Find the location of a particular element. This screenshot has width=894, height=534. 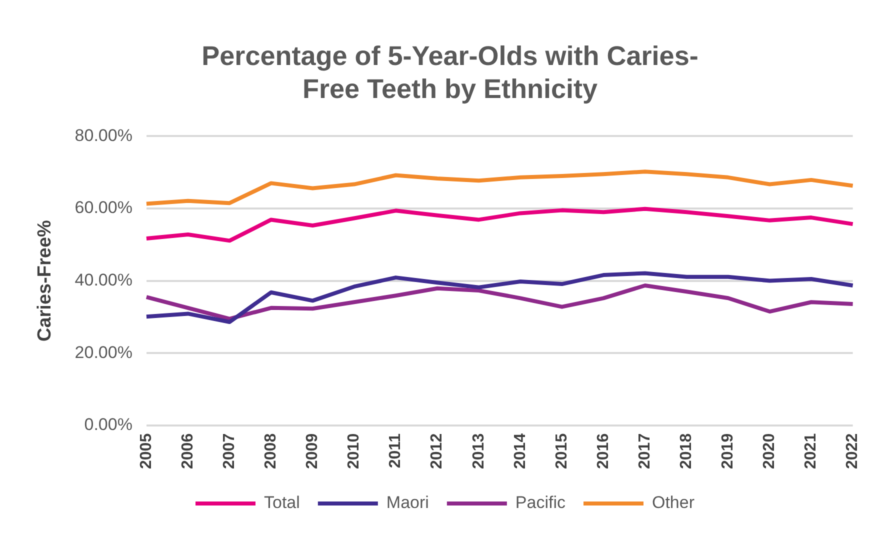

x-tick-label: 2015 is located at coordinates (561, 451).